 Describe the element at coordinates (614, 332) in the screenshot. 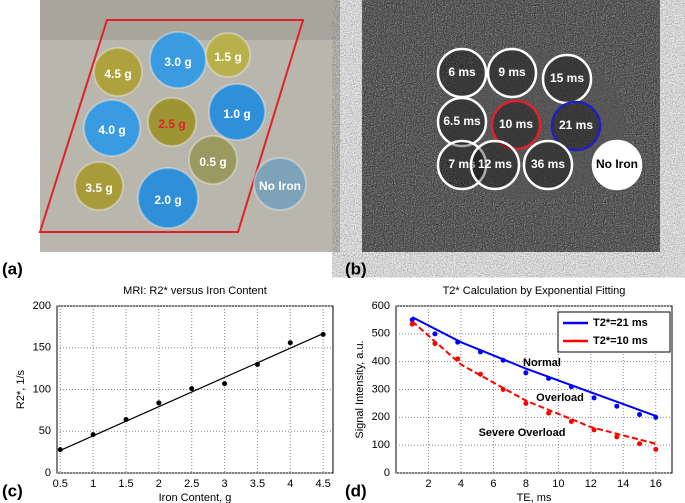

I see `legend-box` at that location.